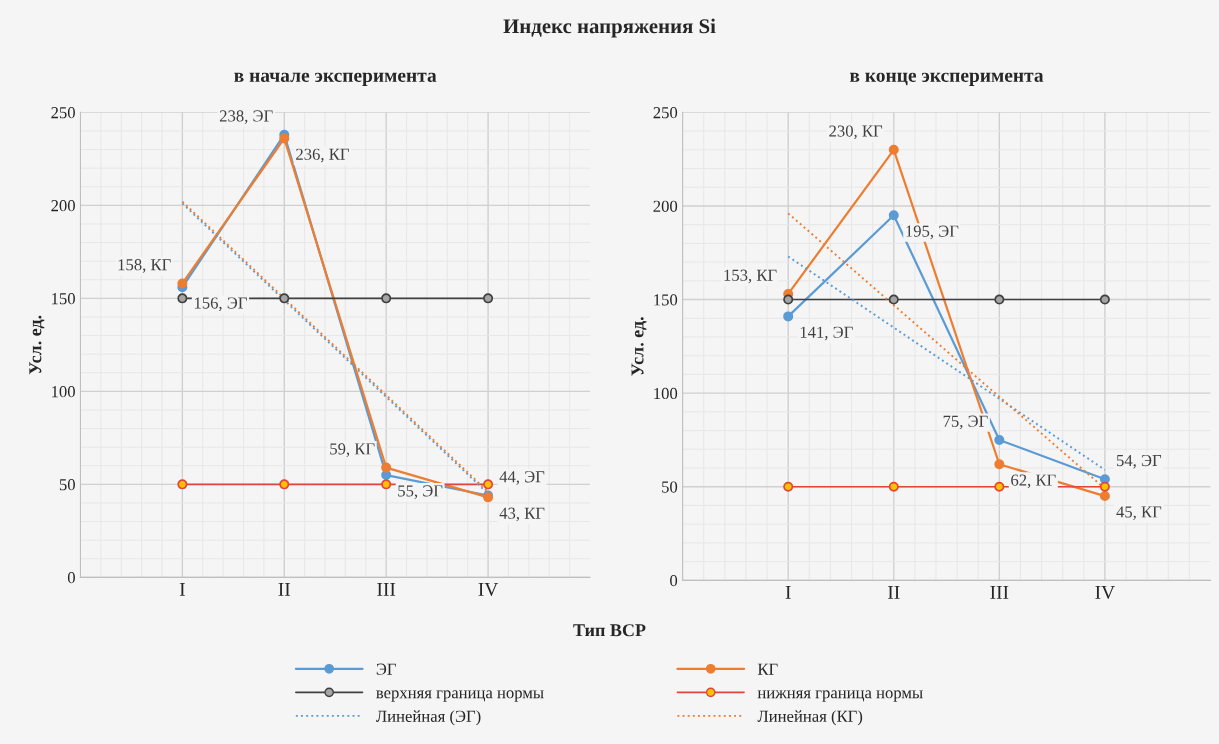 This screenshot has height=744, width=1219. What do you see at coordinates (335, 79) in the screenshot?
I see `chart-subtitle: в начале эксперимента` at bounding box center [335, 79].